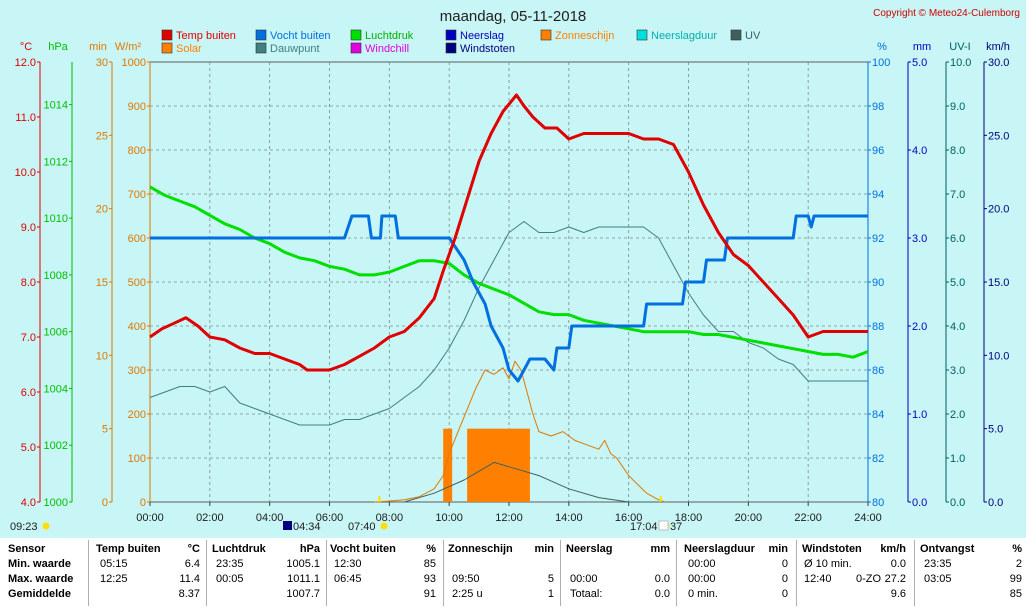 The height and width of the screenshot is (608, 1026). I want to click on axis-unit: hPa, so click(58, 47).